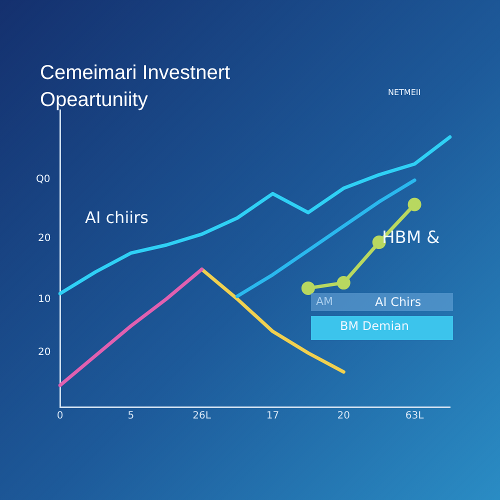 The height and width of the screenshot is (500, 500). Describe the element at coordinates (414, 416) in the screenshot. I see `x-tick-label: 63L` at that location.